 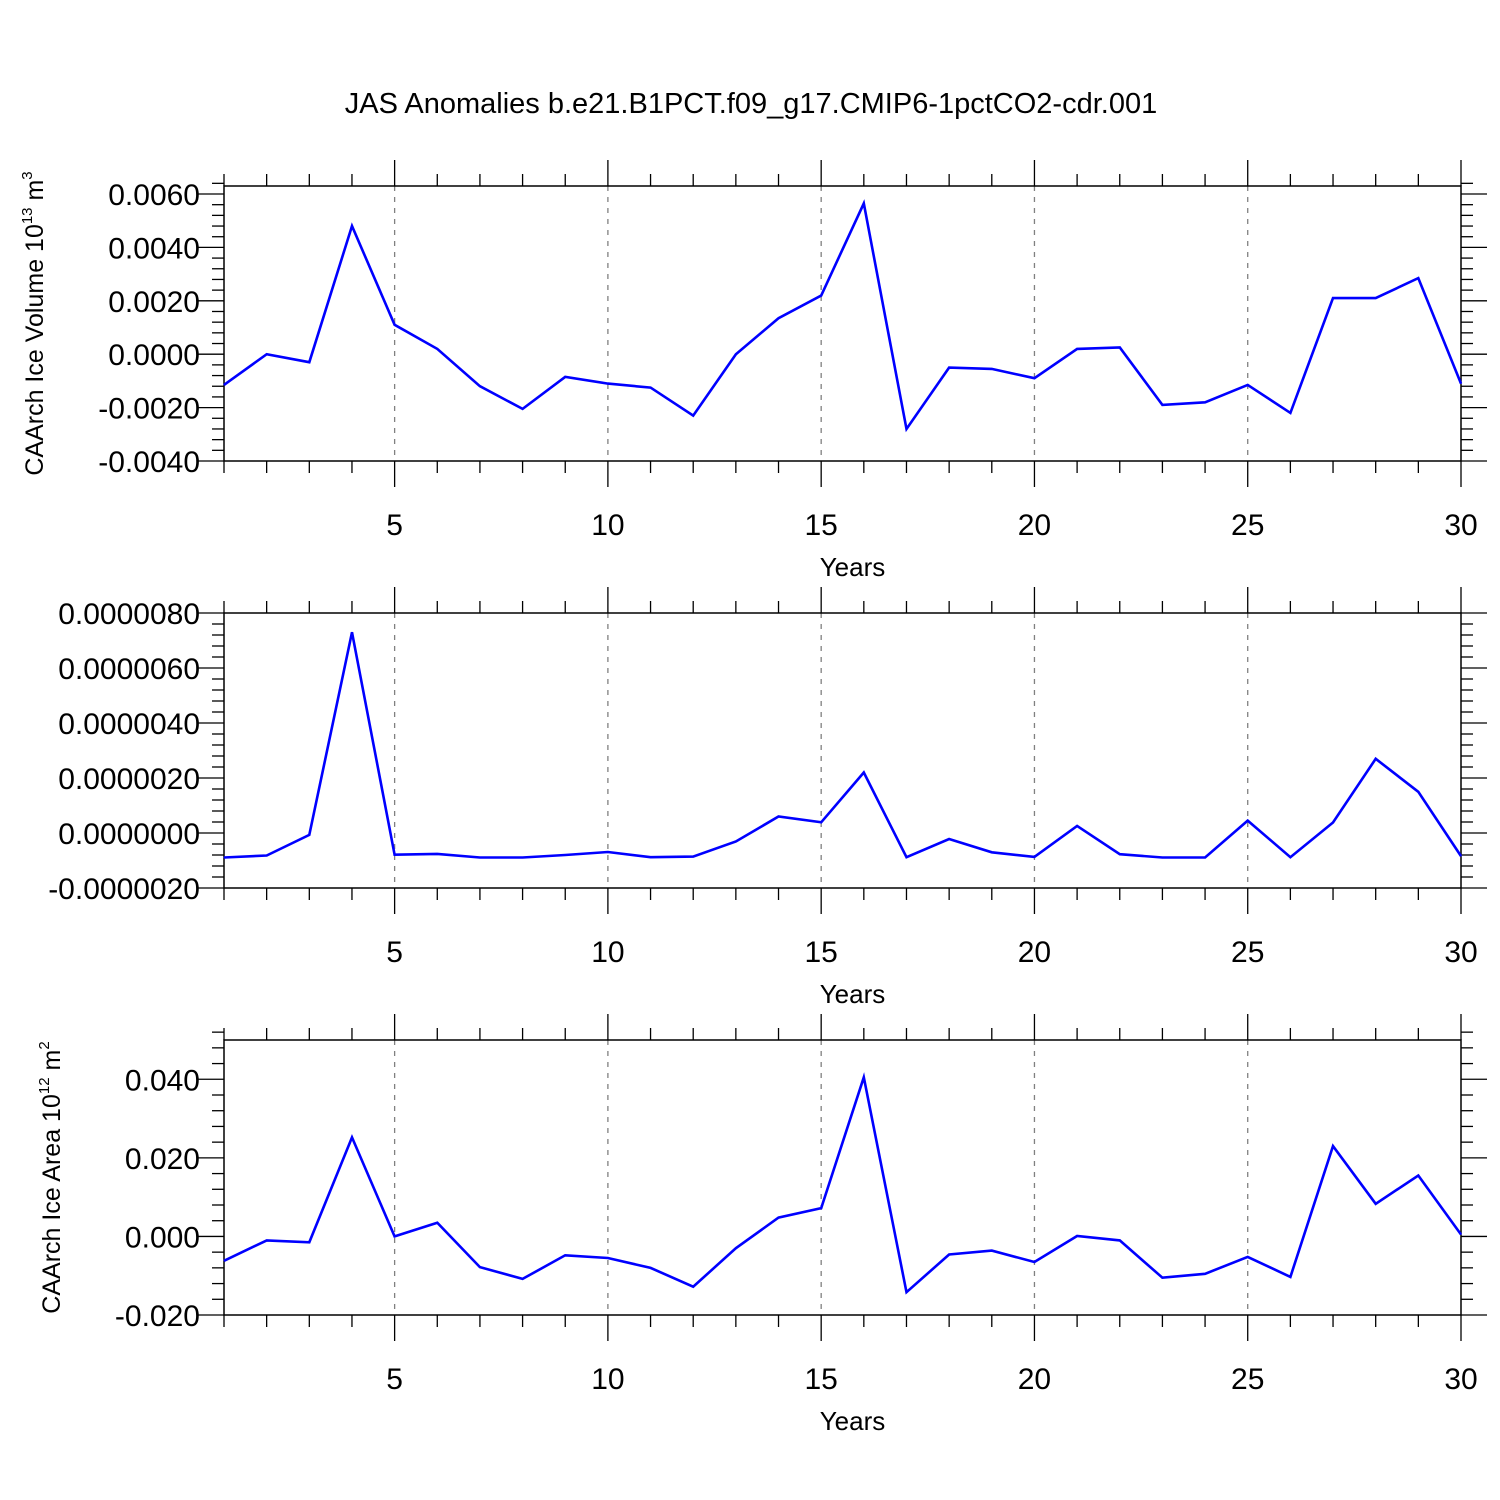 What do you see at coordinates (129, 779) in the screenshot?
I see `y-tick-label: 0.0000020` at bounding box center [129, 779].